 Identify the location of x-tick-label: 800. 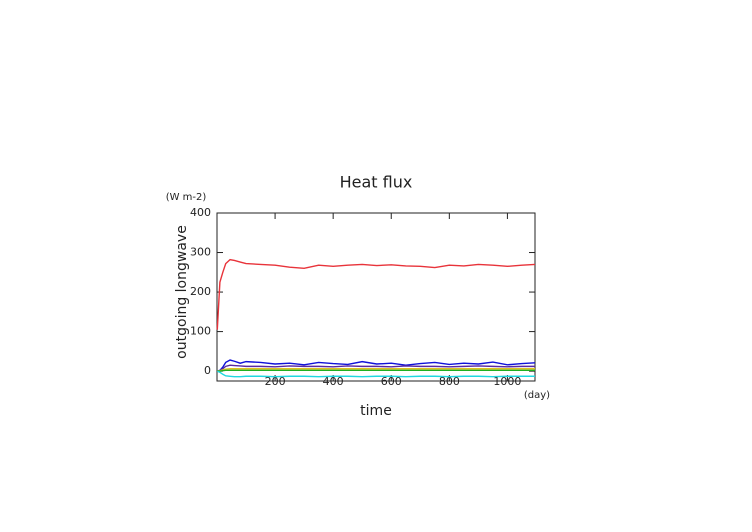
(449, 381).